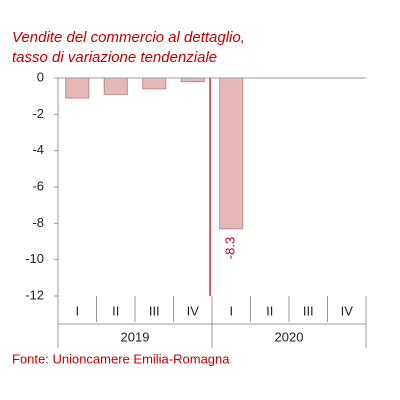 The width and height of the screenshot is (400, 400). I want to click on chart-title: tasso di variazione tendenziale, so click(114, 57).